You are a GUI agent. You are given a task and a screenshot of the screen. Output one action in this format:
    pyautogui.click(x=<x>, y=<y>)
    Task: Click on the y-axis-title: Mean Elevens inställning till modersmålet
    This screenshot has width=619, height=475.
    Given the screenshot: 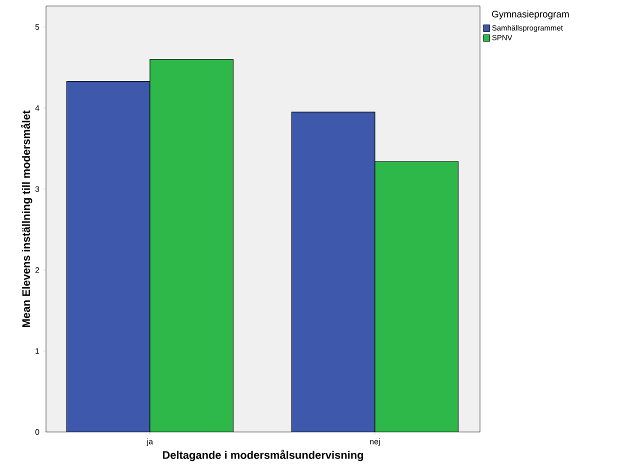 What is the action you would take?
    pyautogui.click(x=26, y=218)
    